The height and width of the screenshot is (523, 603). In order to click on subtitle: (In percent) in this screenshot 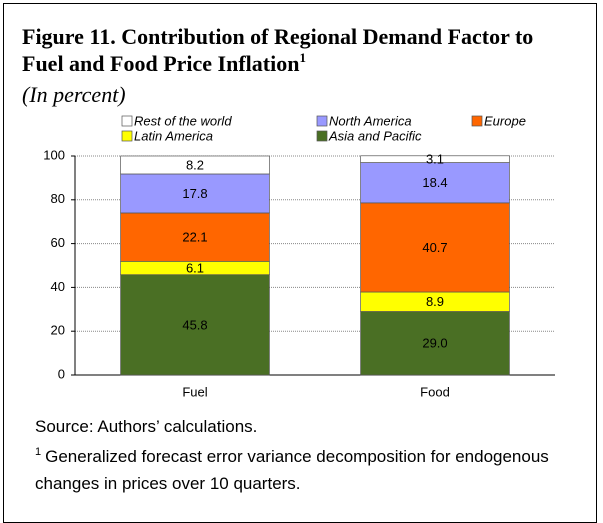, I will do `click(74, 94)`.